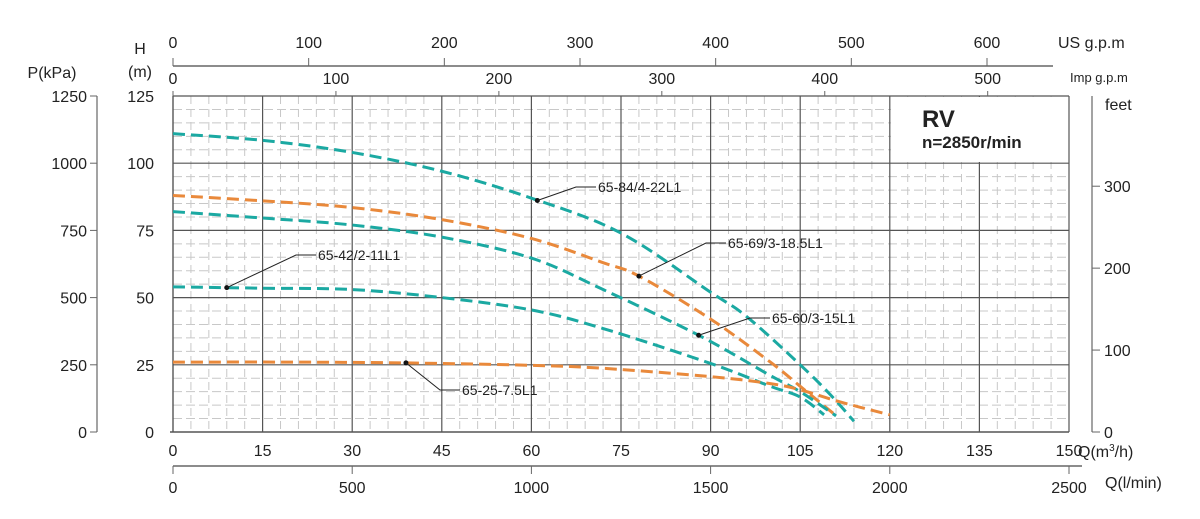 This screenshot has width=1200, height=519. What do you see at coordinates (173, 488) in the screenshot?
I see `q-lmin-tick-label: 0` at bounding box center [173, 488].